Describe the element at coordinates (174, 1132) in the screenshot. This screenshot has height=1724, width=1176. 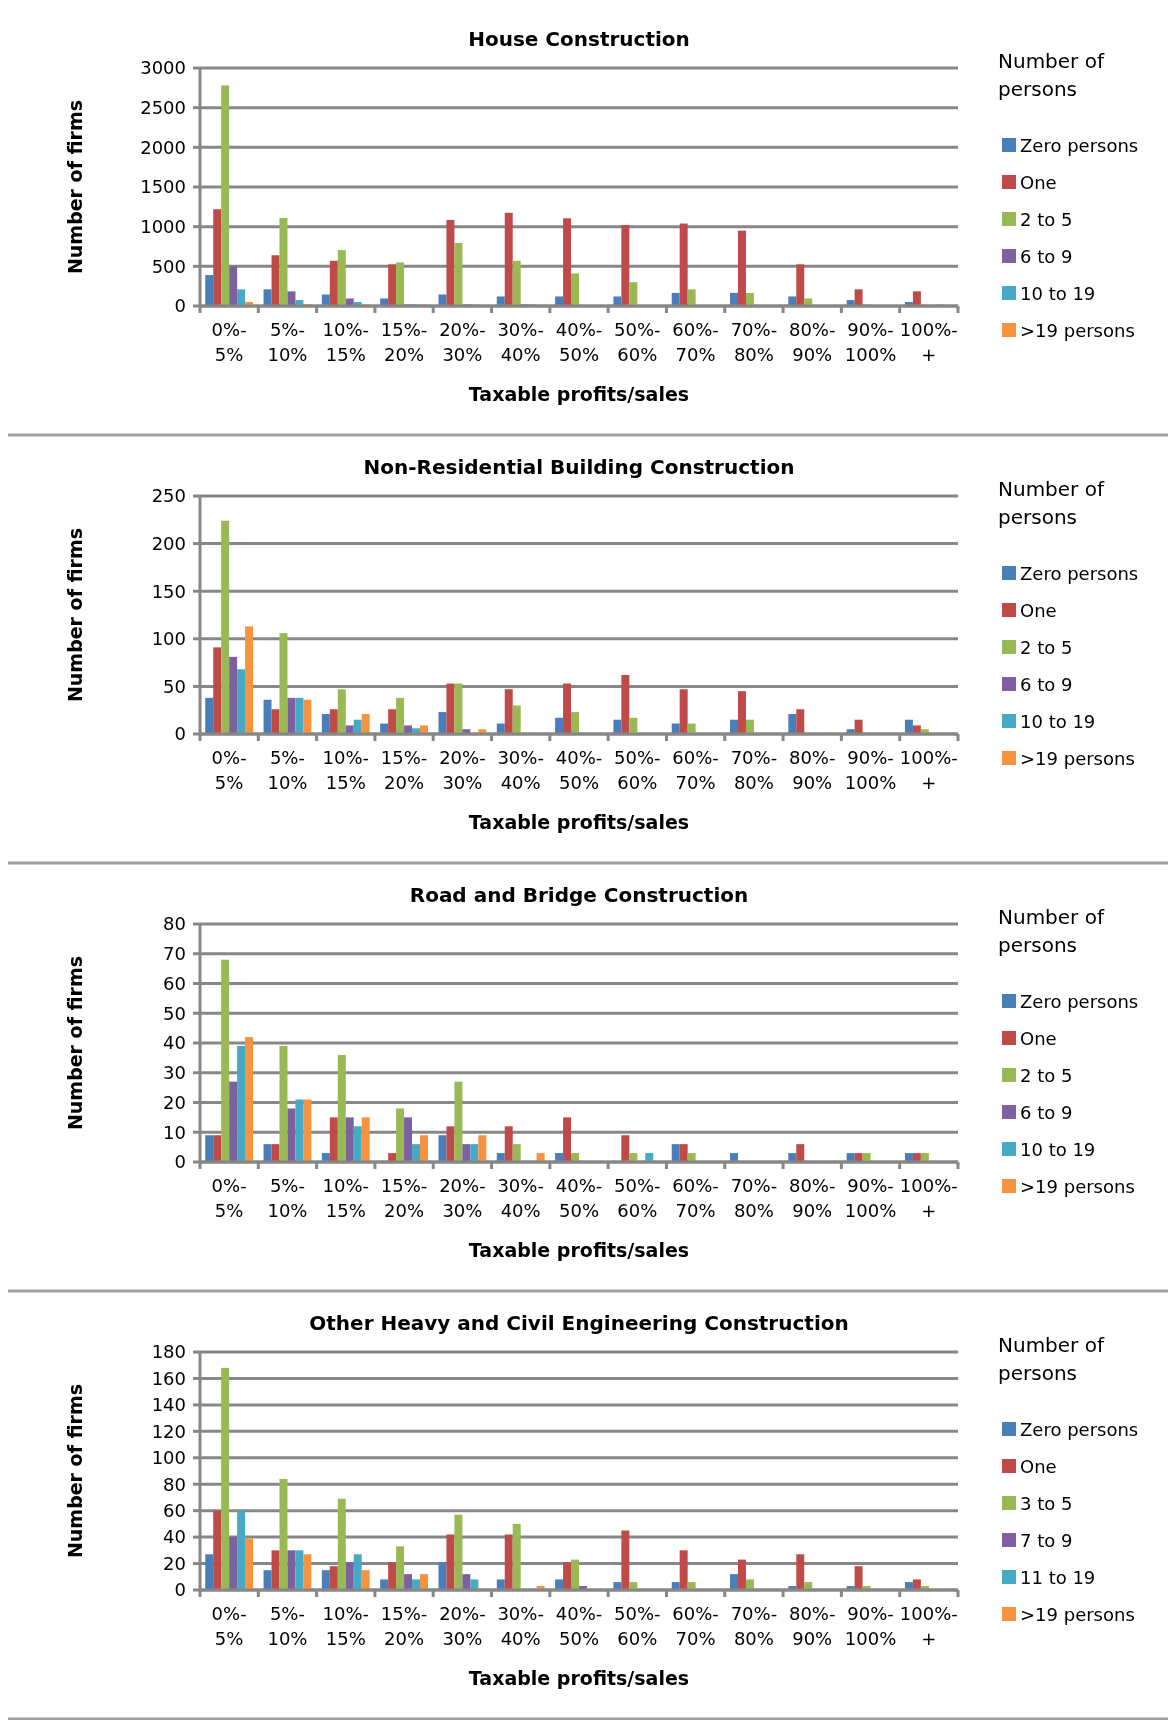
I see `y-tick-label: 10` at that location.